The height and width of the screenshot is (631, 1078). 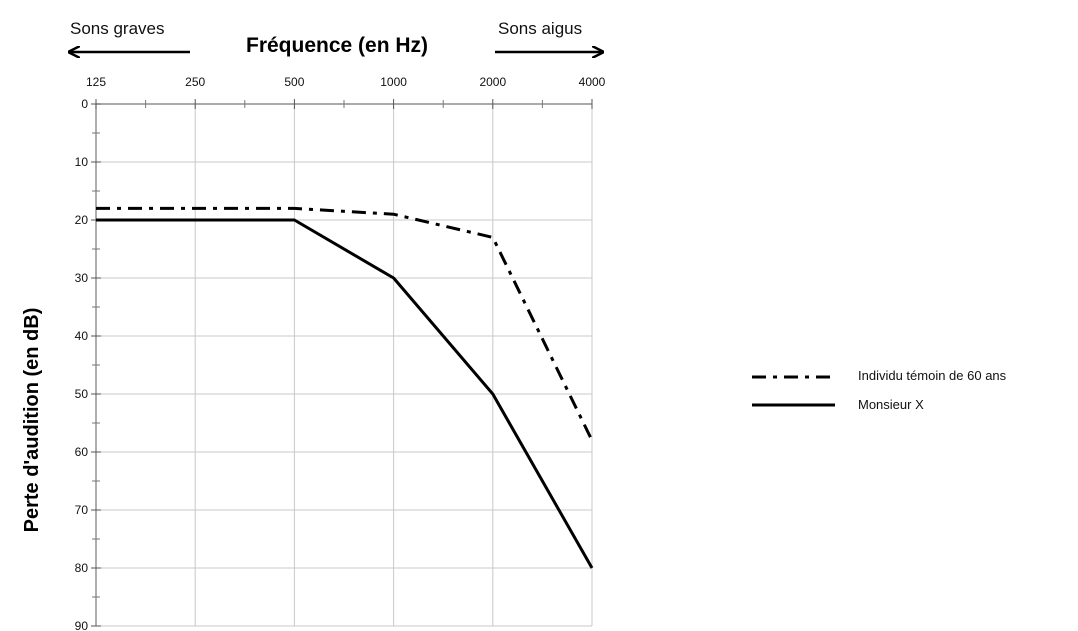 What do you see at coordinates (82, 568) in the screenshot?
I see `y-tick-label: 80` at bounding box center [82, 568].